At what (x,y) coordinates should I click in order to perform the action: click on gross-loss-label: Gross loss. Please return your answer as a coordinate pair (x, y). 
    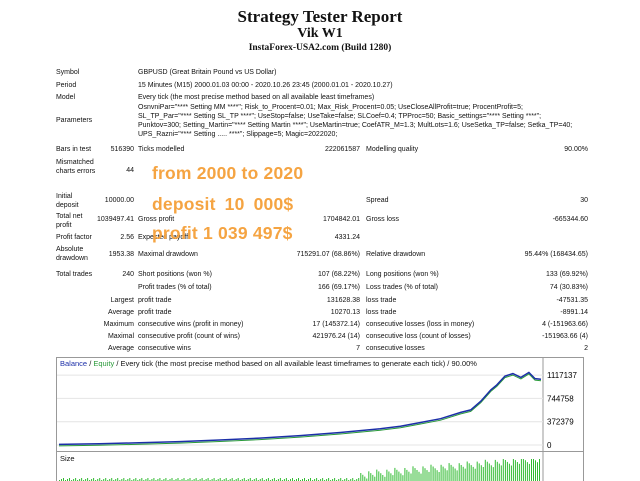
    Looking at the image, I should click on (382, 219).